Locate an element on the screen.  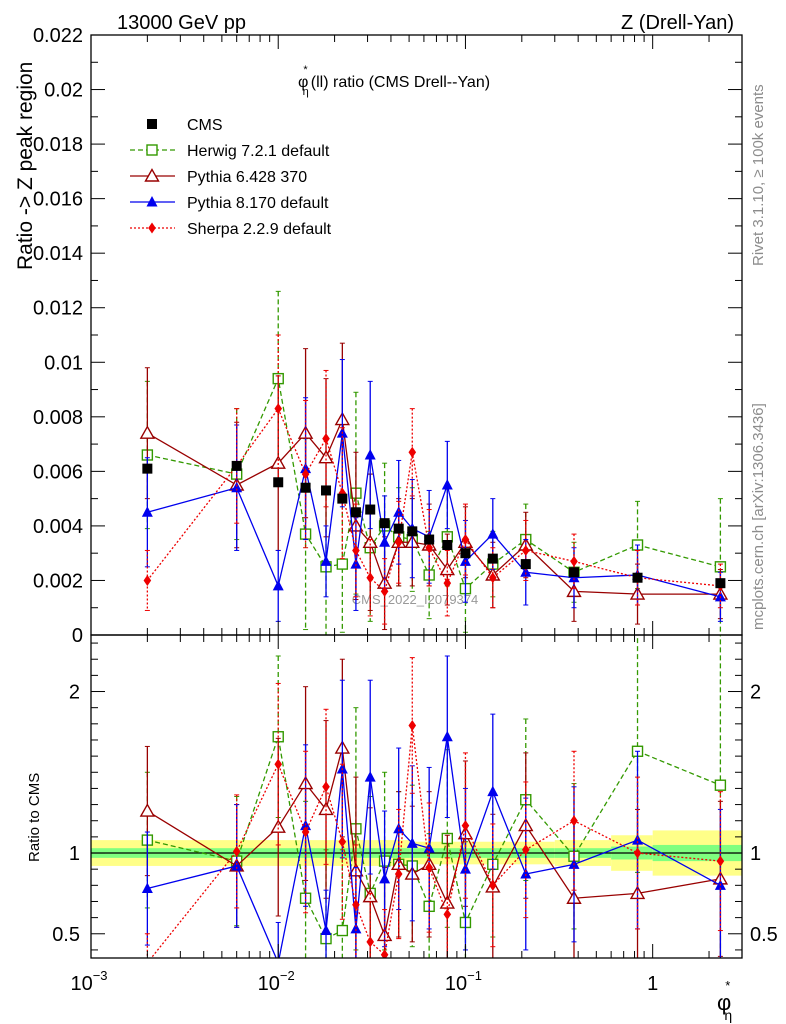
x-tick-label: 10⁻² is located at coordinates (276, 981).